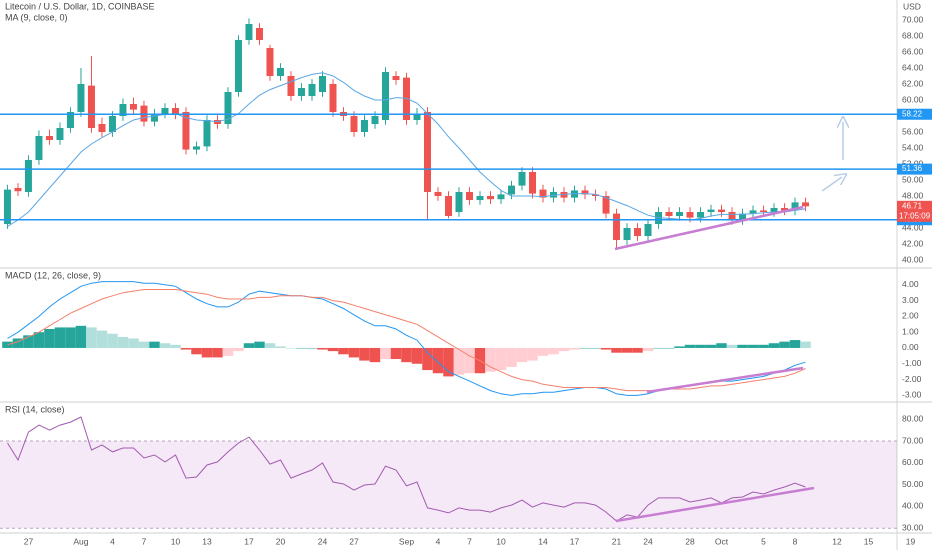  What do you see at coordinates (912, 205) in the screenshot?
I see `last-price-label: 46.71` at bounding box center [912, 205].